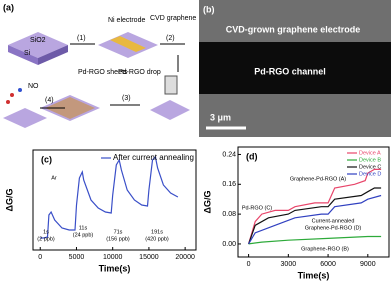 This screenshot has width=391, height=281. Describe the element at coordinates (128, 44) in the screenshot. I see `electrode` at that location.